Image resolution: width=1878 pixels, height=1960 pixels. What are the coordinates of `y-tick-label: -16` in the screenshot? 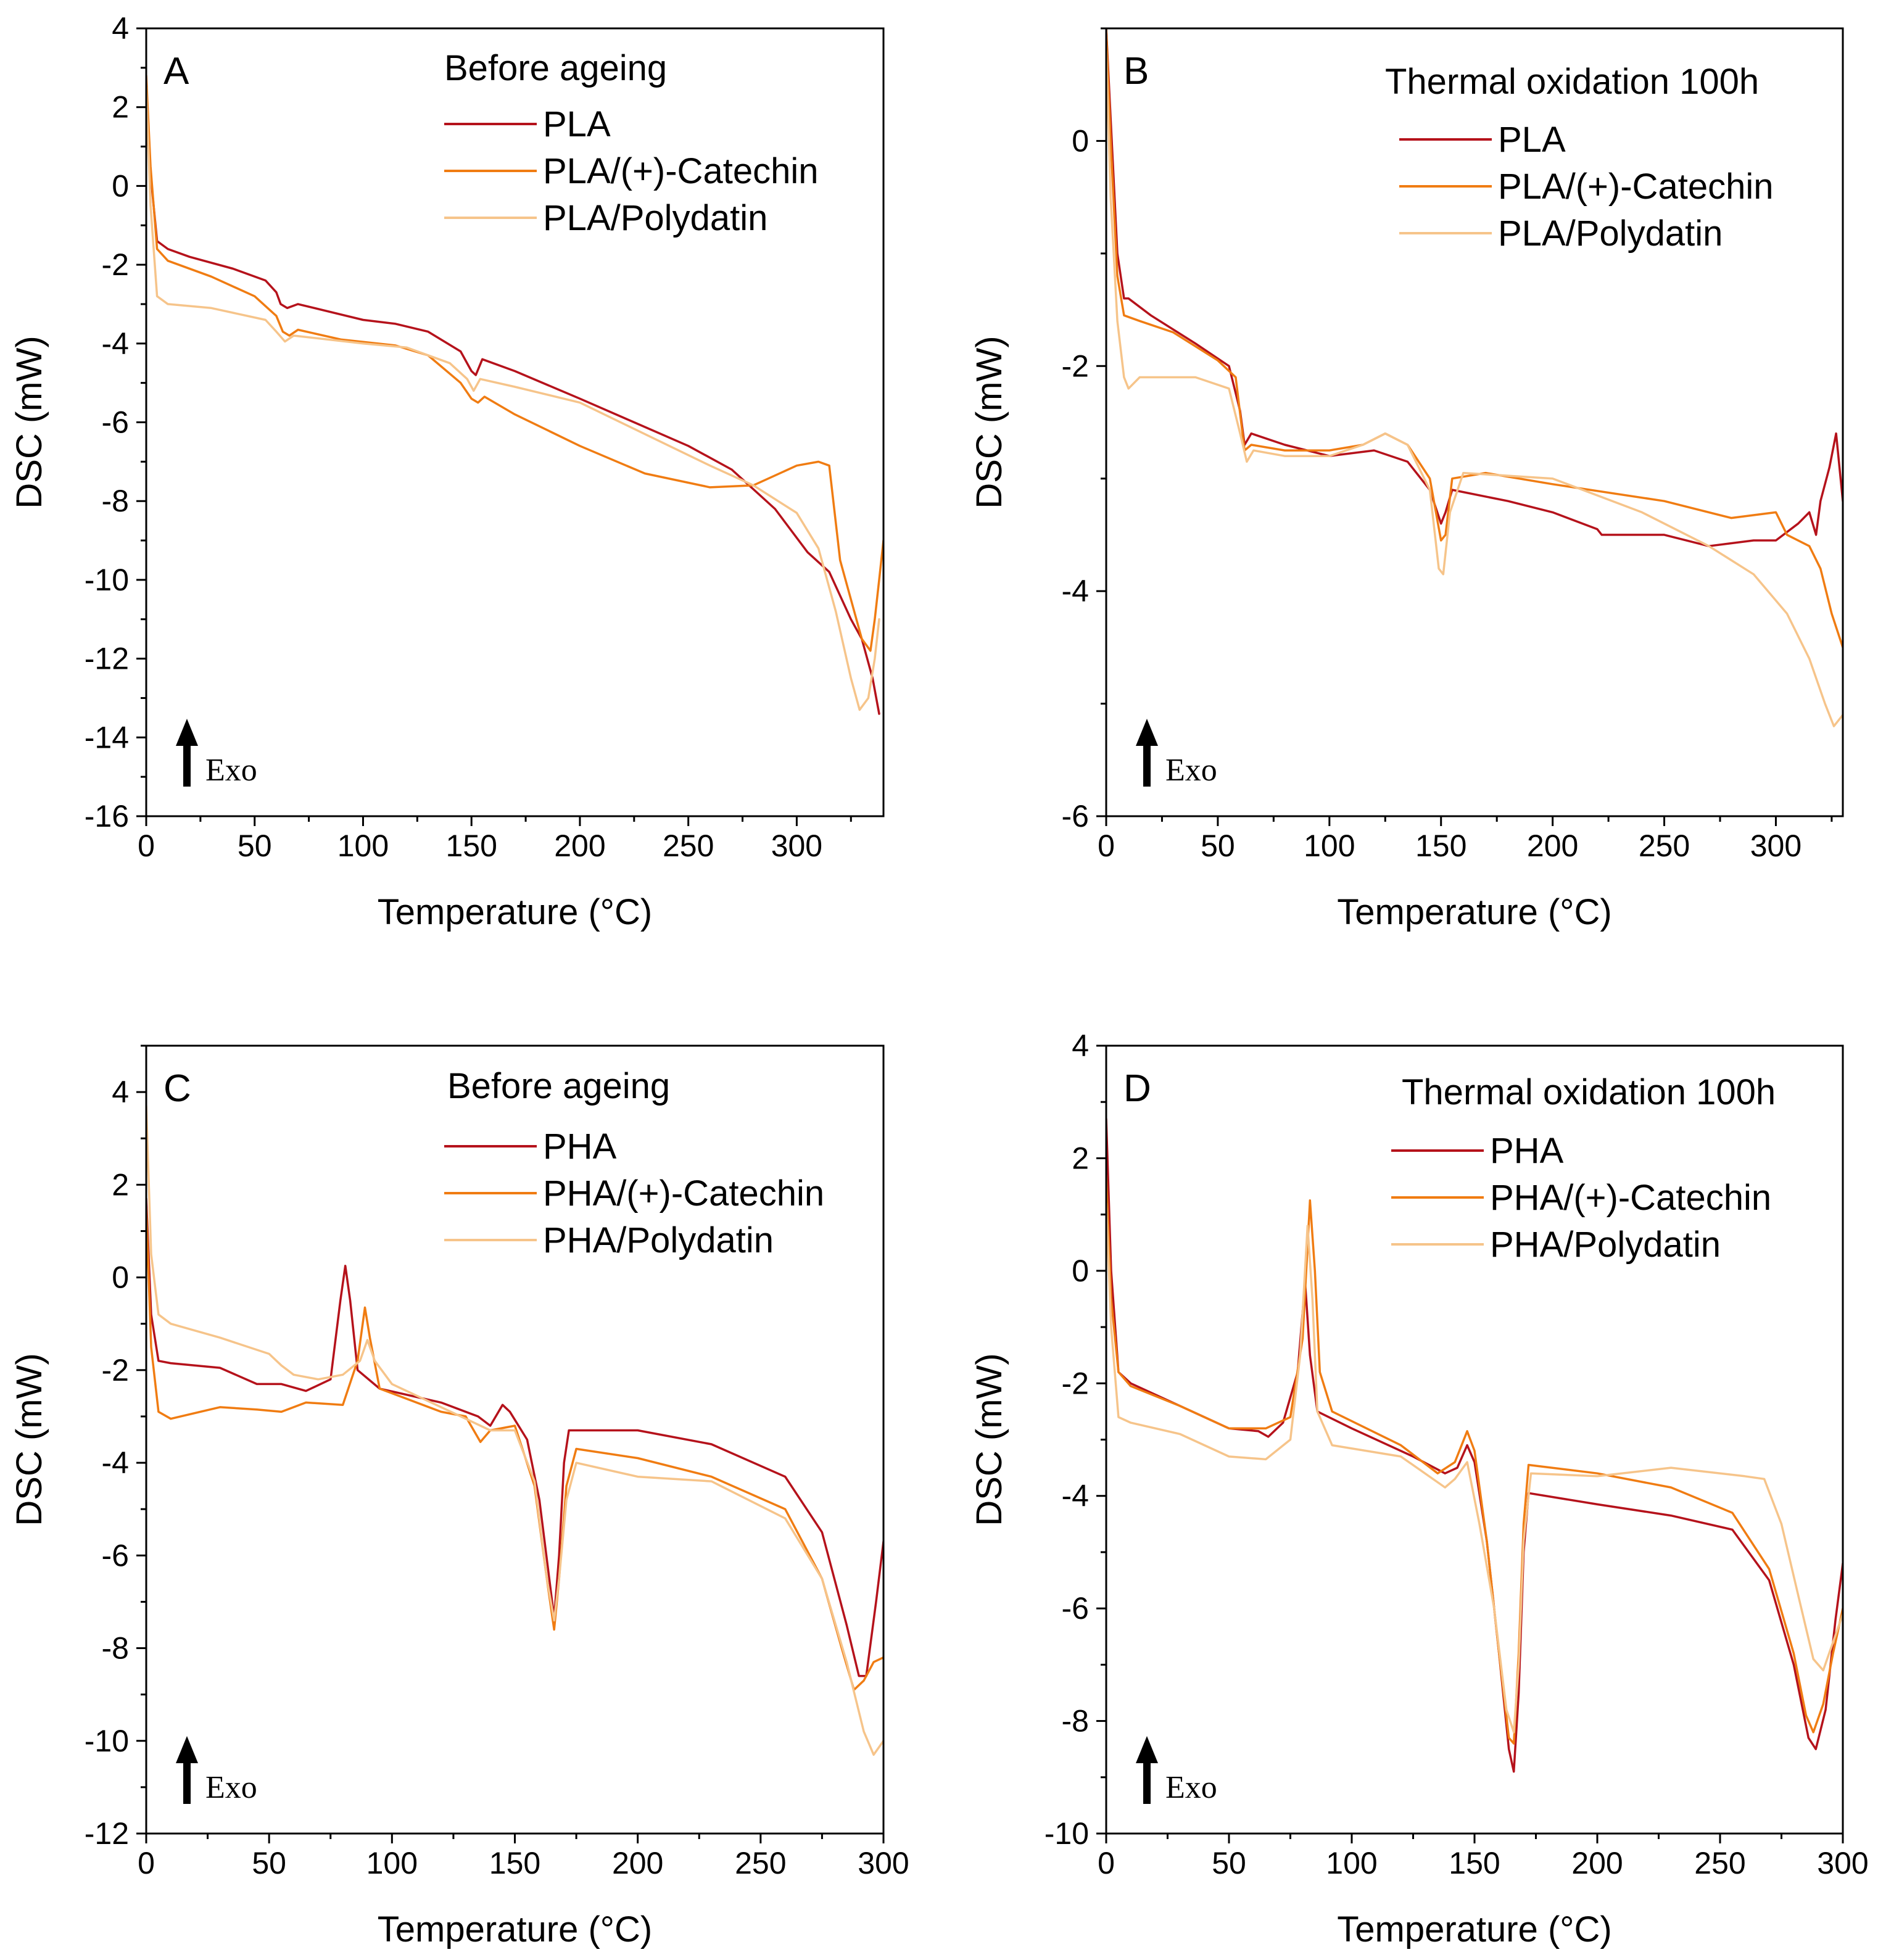 It's located at (107, 816).